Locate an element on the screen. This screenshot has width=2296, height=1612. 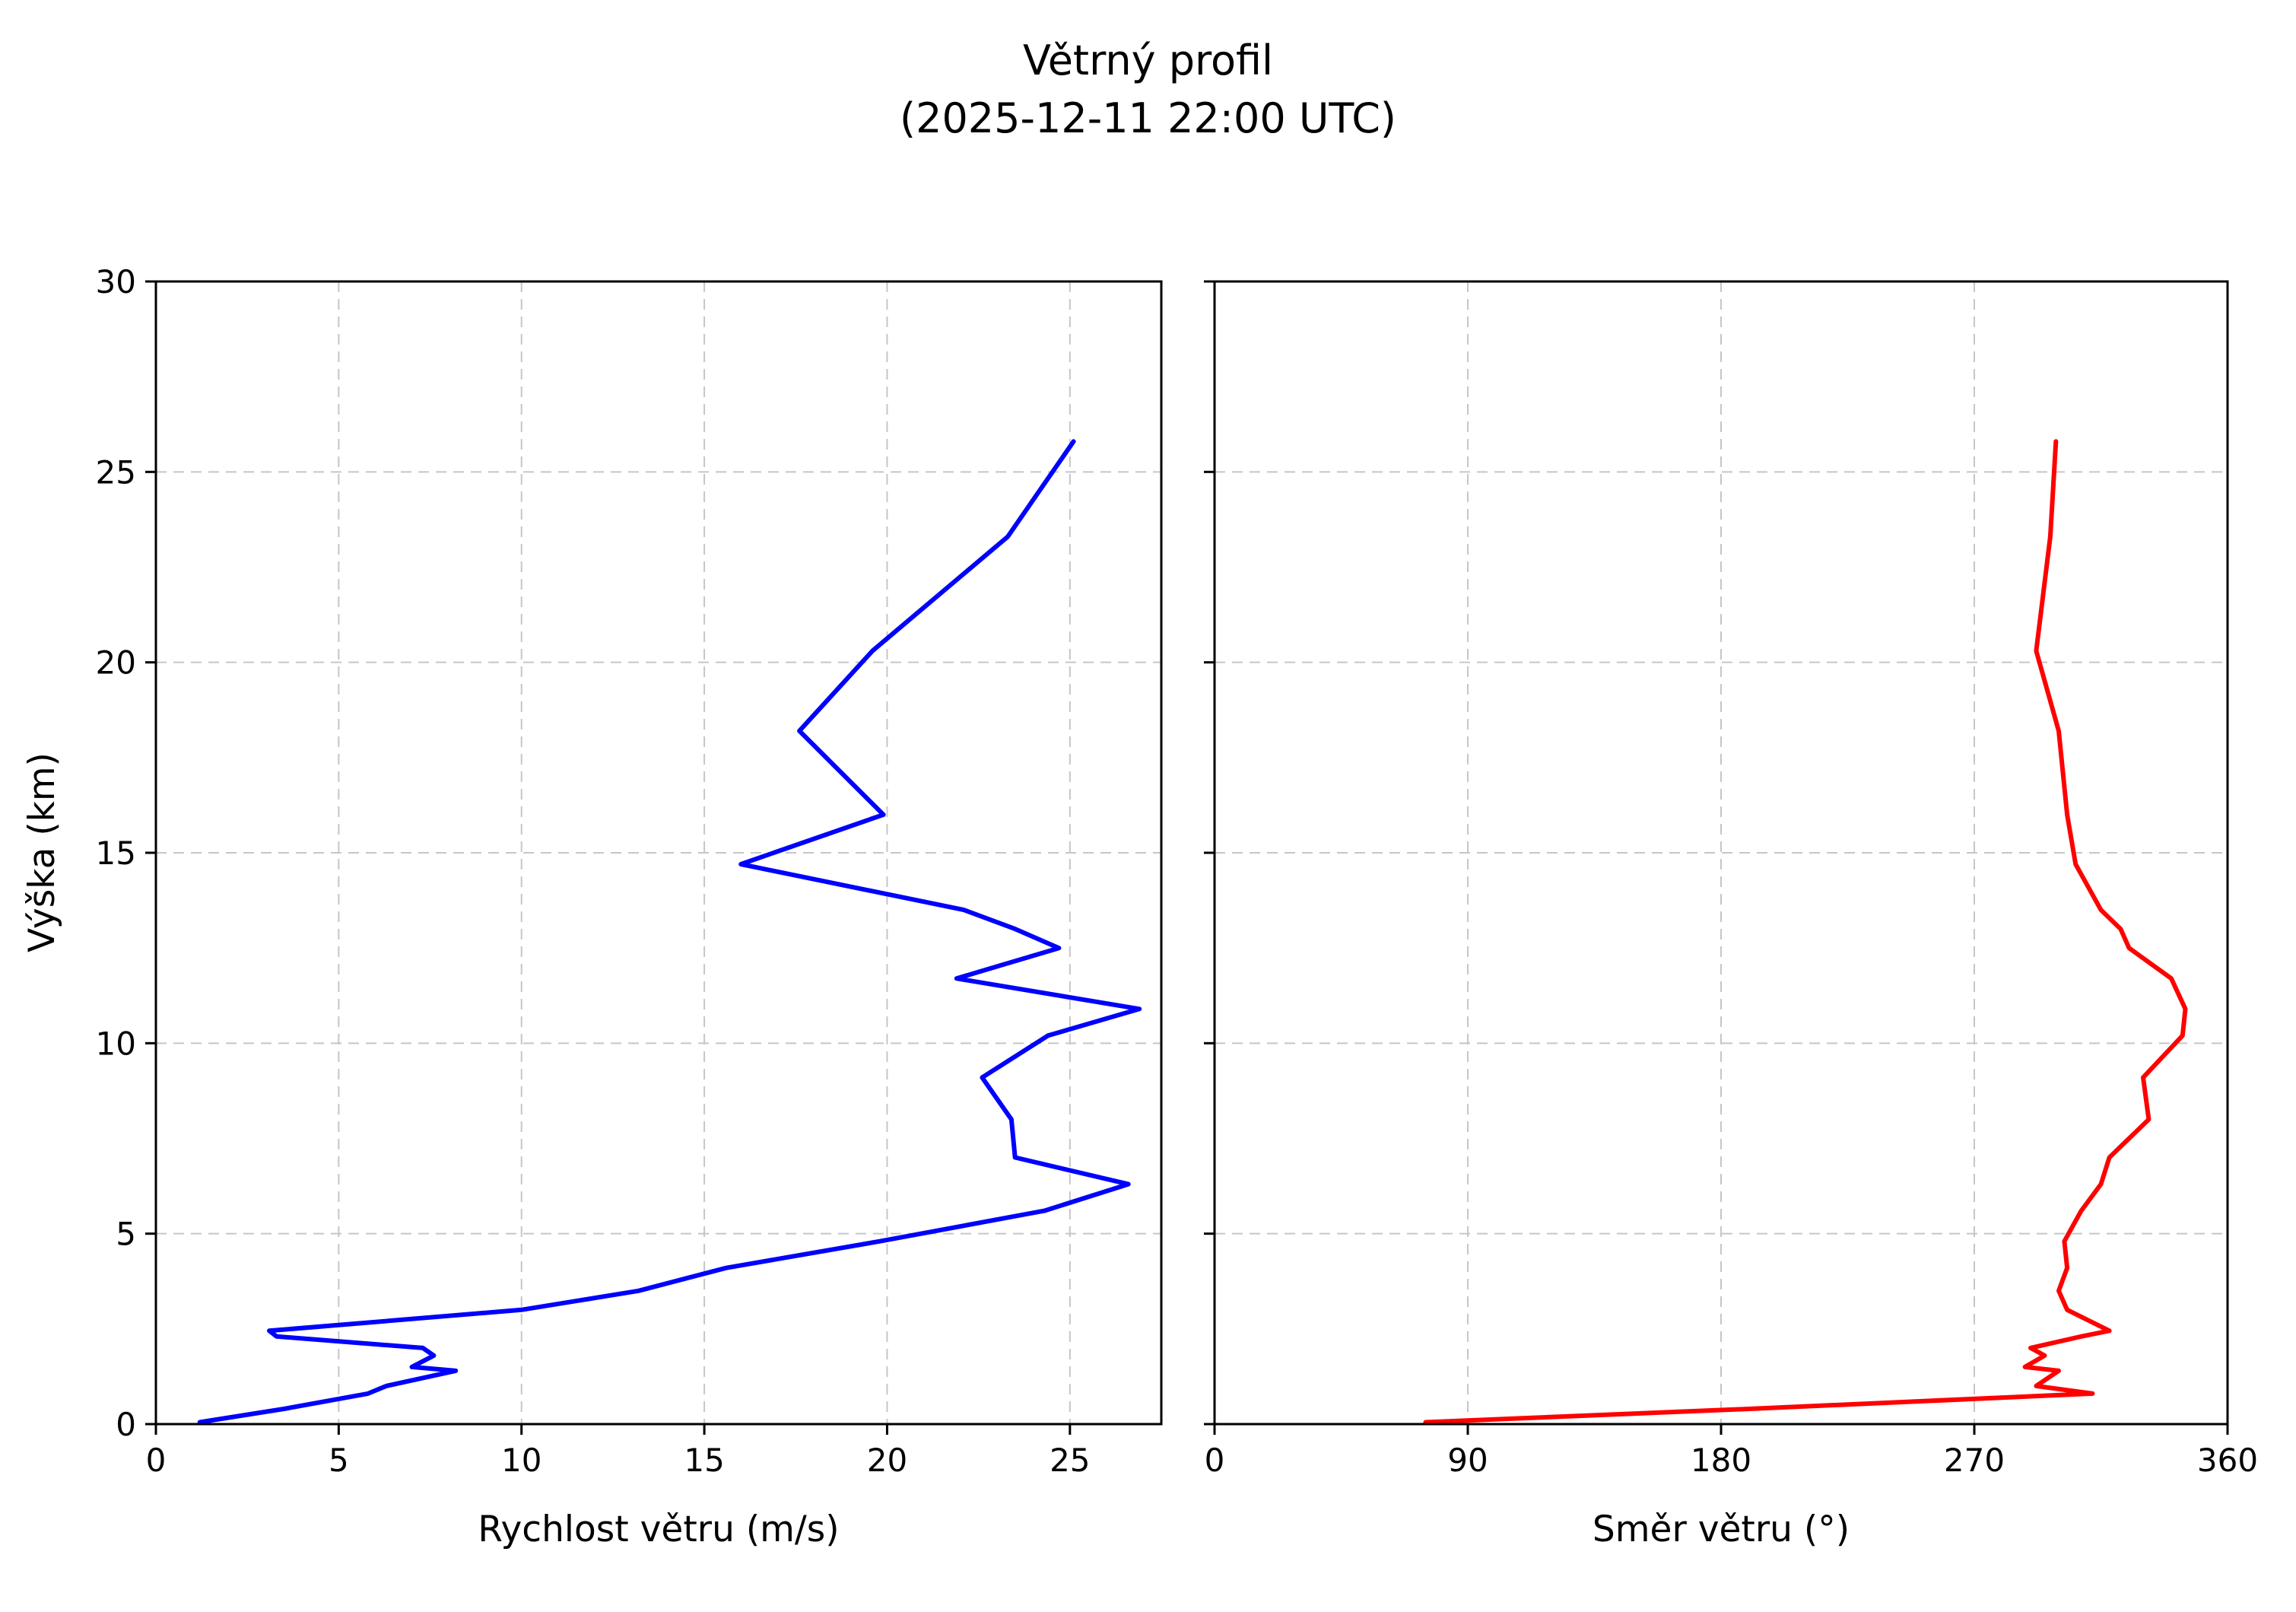
x-axis-label-direction: Směr větru (°) is located at coordinates (1721, 1529).